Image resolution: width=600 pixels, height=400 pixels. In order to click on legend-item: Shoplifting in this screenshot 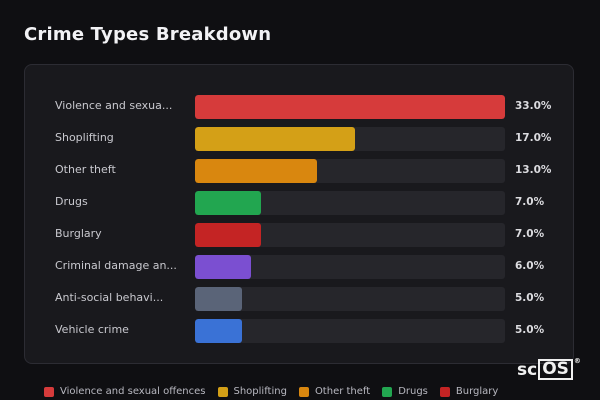, I will do `click(252, 391)`.